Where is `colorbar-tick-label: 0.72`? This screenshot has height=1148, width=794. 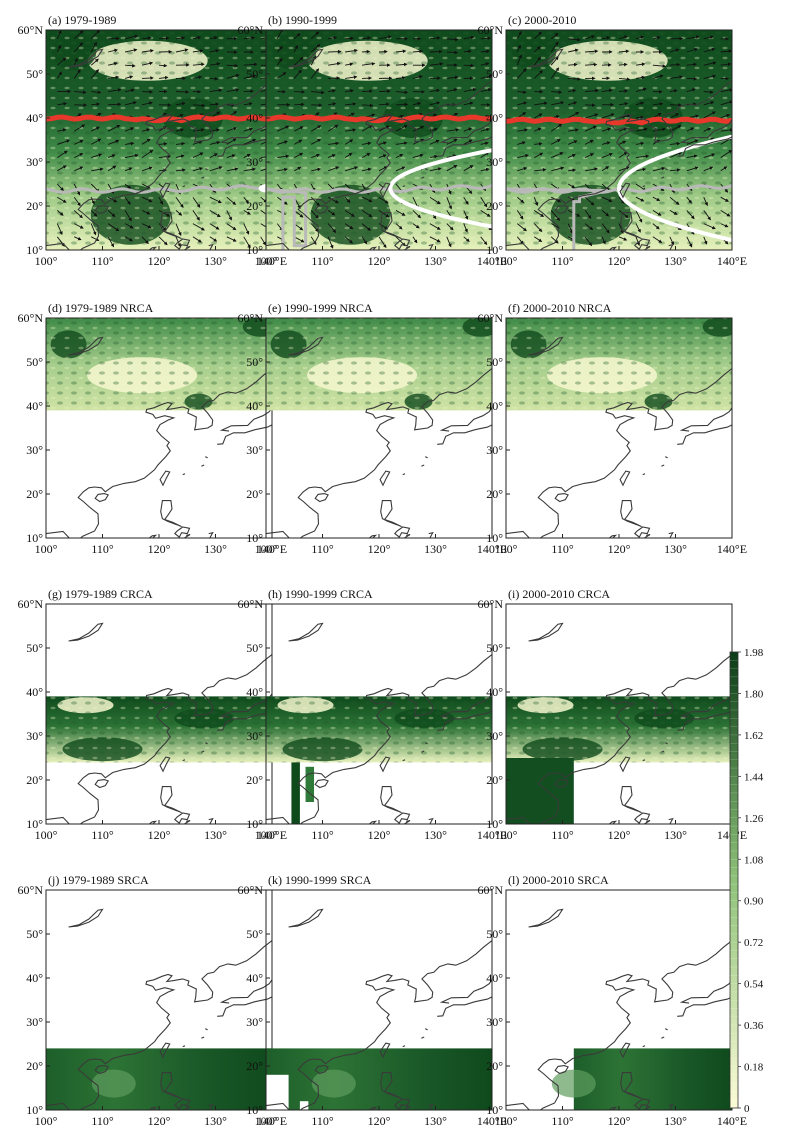 colorbar-tick-label: 0.72 is located at coordinates (753, 943).